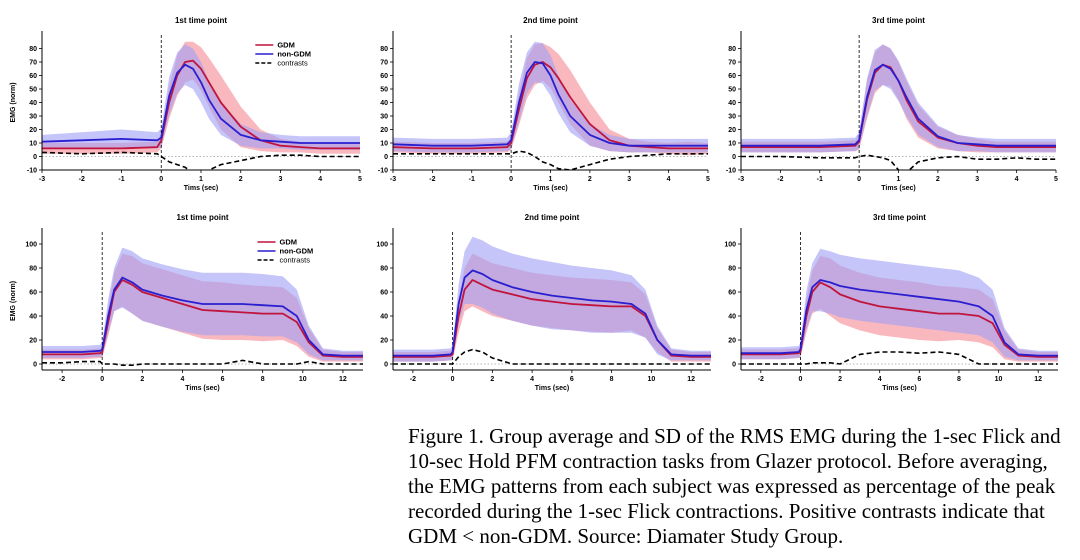 This screenshot has width=1080, height=560. I want to click on y-tick-label: 30, so click(384, 117).